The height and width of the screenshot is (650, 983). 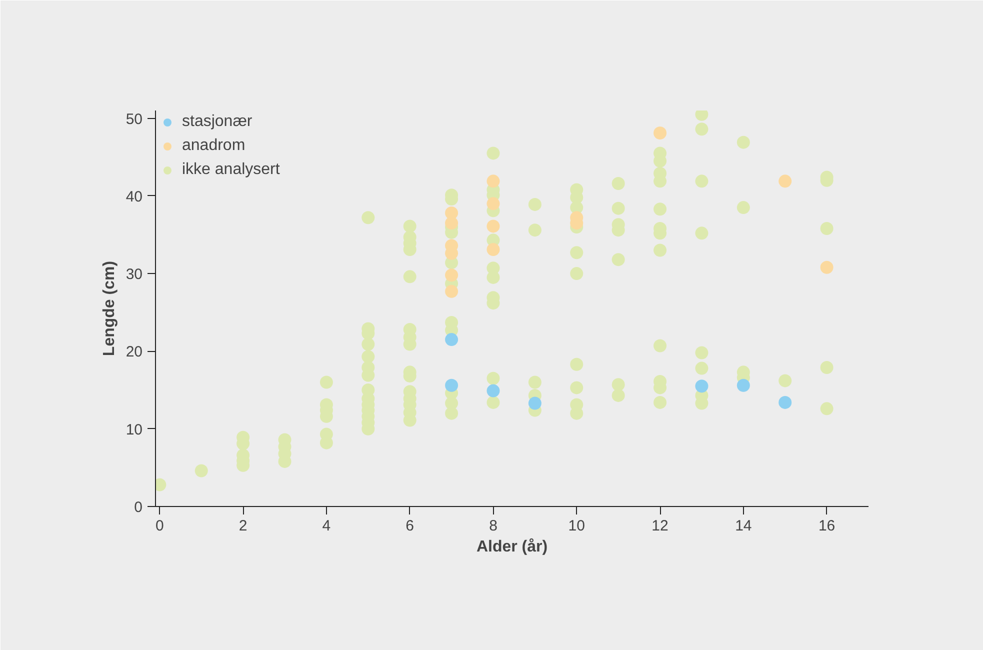 What do you see at coordinates (512, 547) in the screenshot?
I see `x-axis-title: Alder (år)` at bounding box center [512, 547].